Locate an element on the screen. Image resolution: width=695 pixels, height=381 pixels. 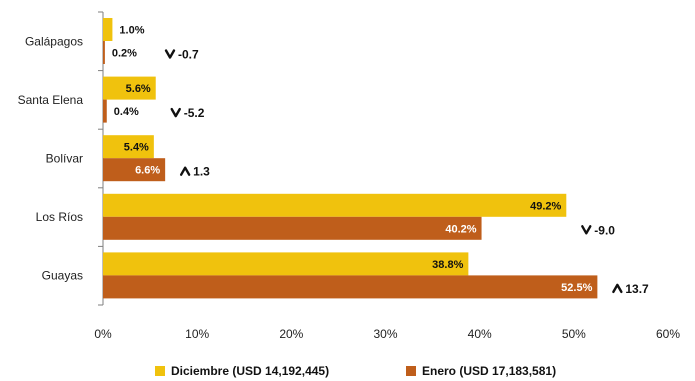
value-label-enero: 52.5% is located at coordinates (576, 288).